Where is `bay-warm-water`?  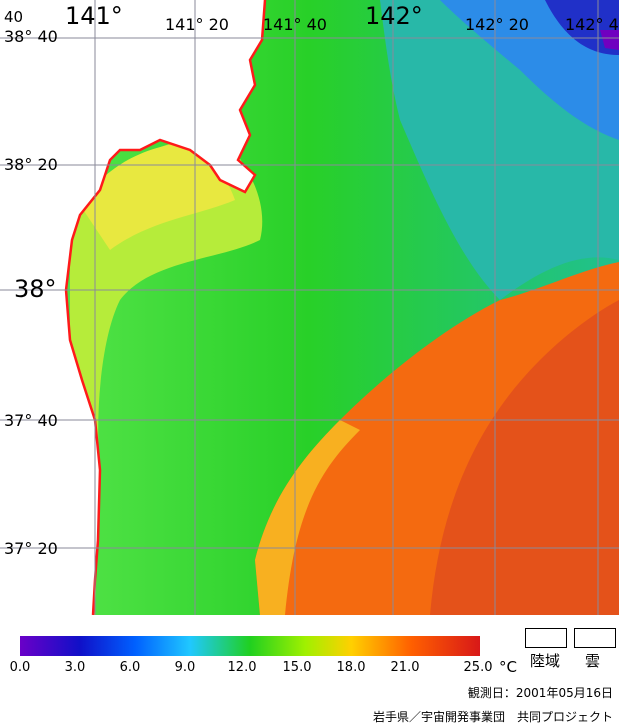 bay-warm-water is located at coordinates (157, 195).